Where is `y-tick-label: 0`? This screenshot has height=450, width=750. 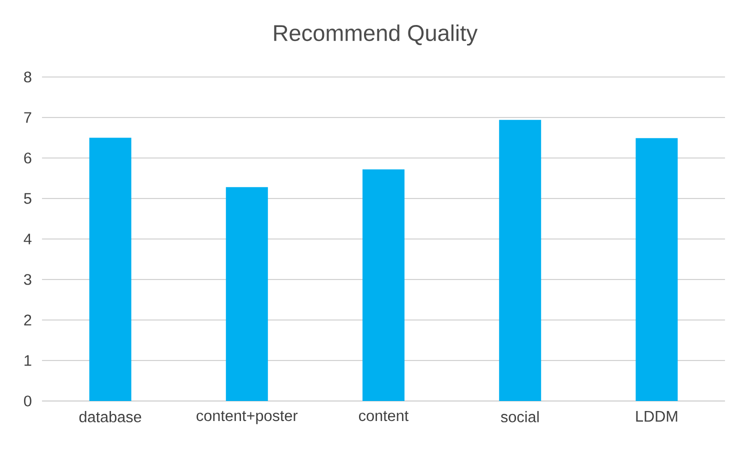 y-tick-label: 0 is located at coordinates (28, 401).